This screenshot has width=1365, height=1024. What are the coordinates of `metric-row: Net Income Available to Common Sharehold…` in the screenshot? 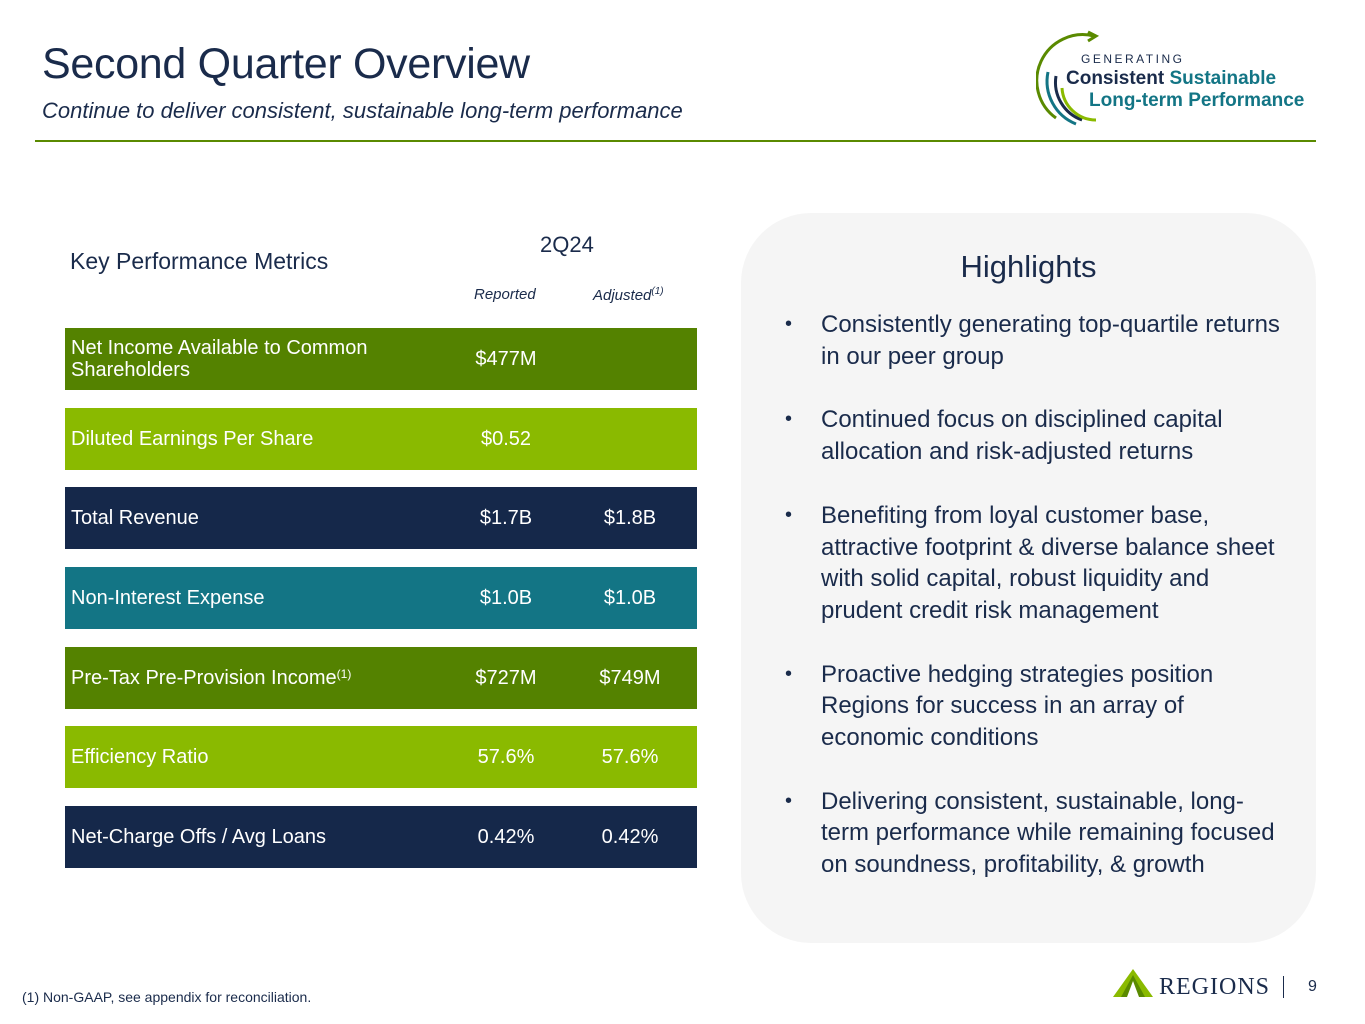 It's located at (381, 359).